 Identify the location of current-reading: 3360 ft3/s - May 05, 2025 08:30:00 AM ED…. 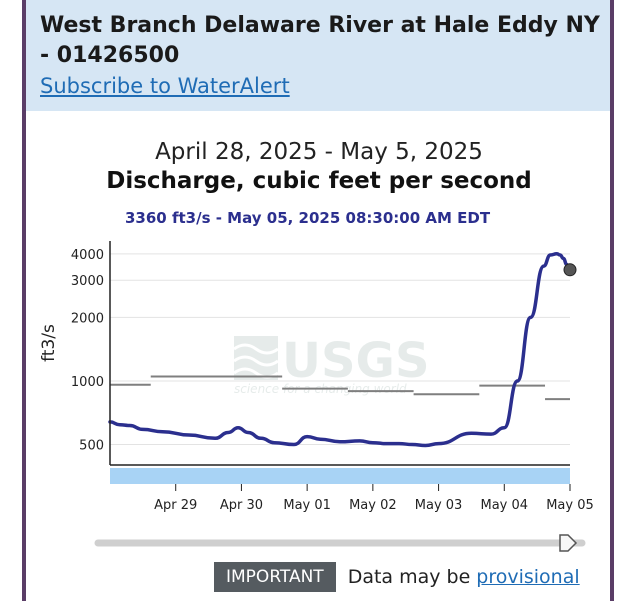
(308, 218).